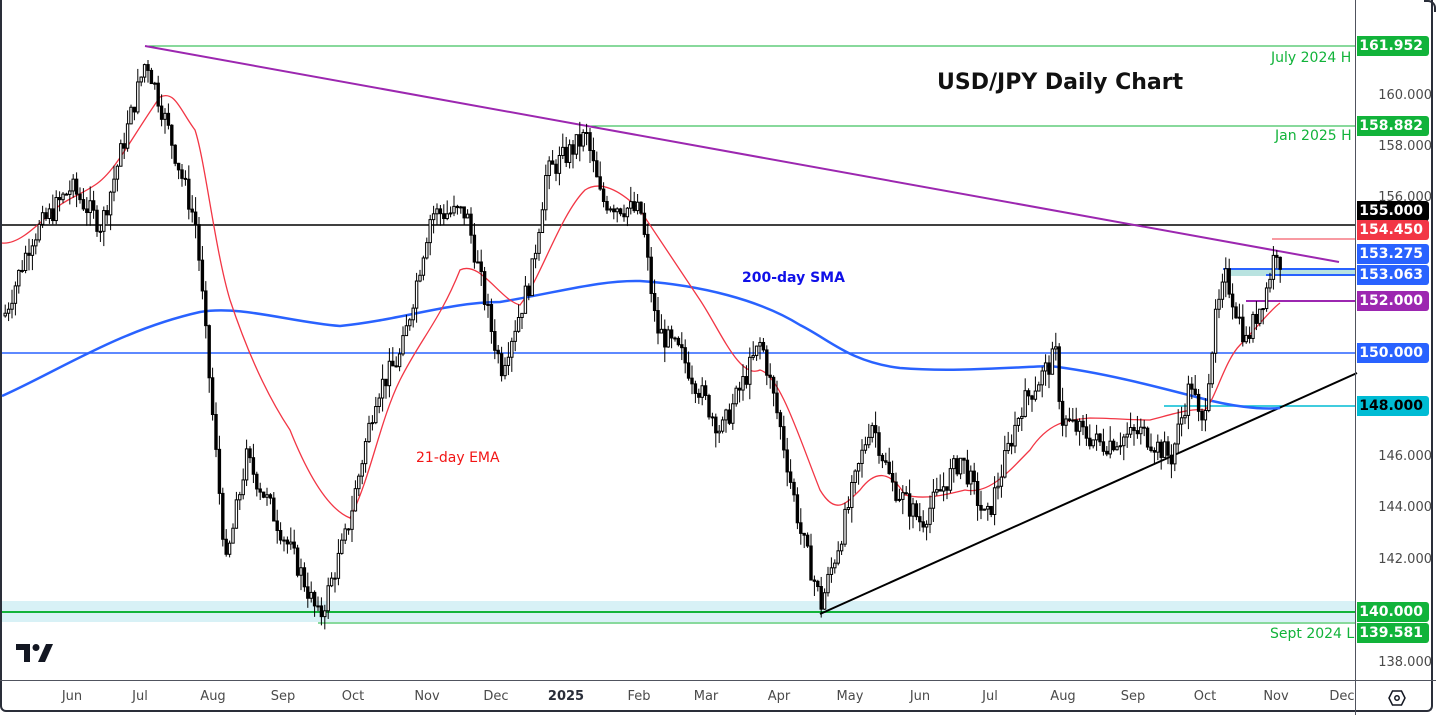 The image size is (1436, 715). Describe the element at coordinates (1393, 230) in the screenshot. I see `price-level-badge: 154.450` at that location.